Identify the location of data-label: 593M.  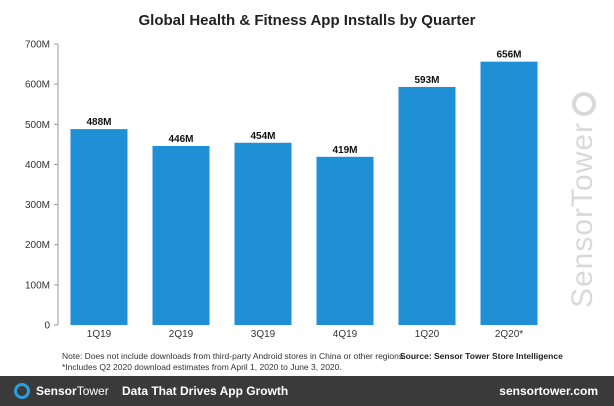
(426, 80).